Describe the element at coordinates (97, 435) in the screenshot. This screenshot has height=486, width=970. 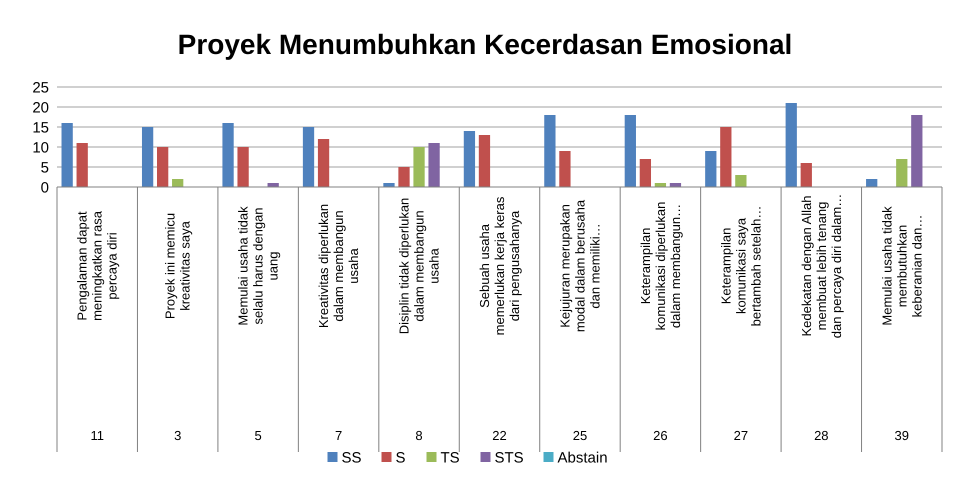
I see `text: 11` at that location.